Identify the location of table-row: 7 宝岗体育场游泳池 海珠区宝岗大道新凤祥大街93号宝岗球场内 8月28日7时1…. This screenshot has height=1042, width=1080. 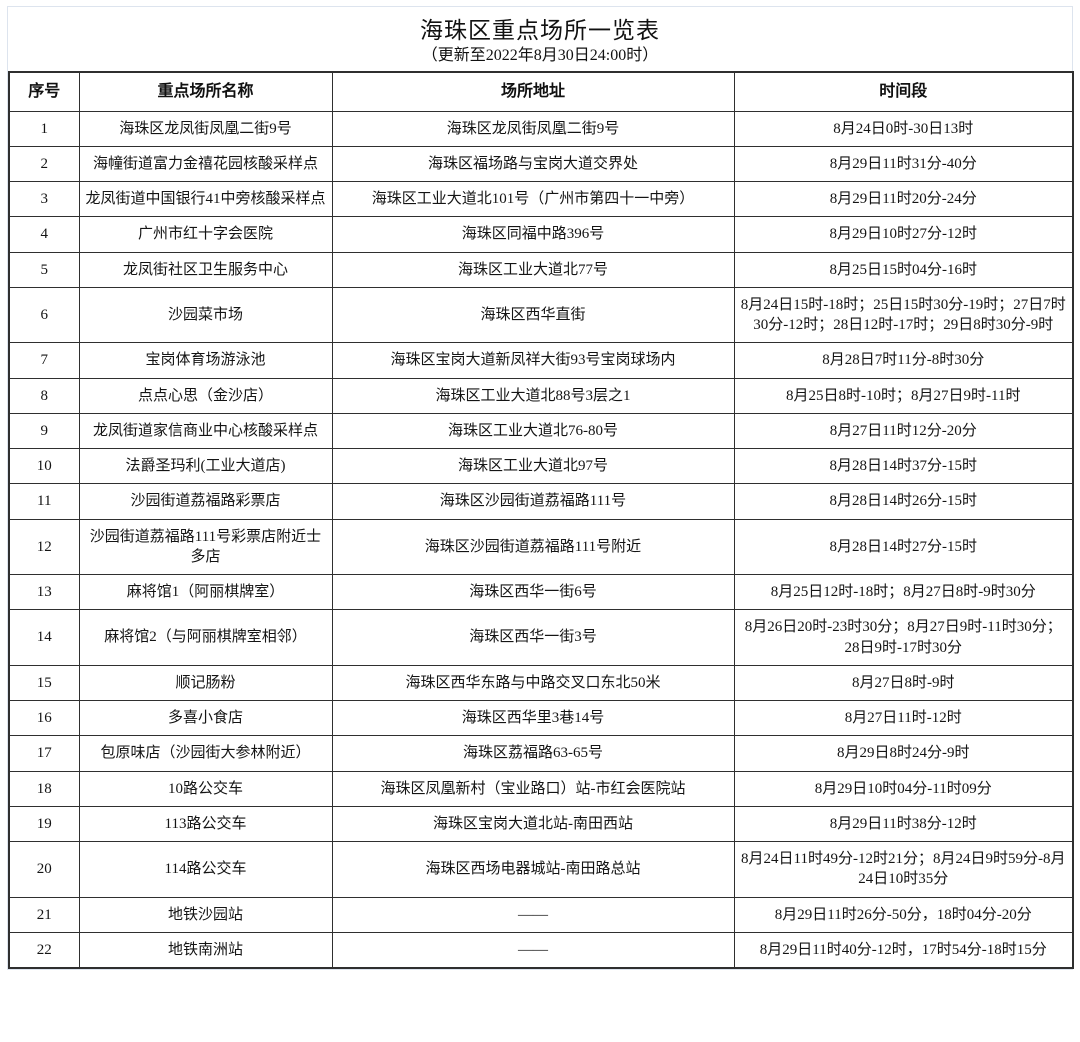
(541, 360).